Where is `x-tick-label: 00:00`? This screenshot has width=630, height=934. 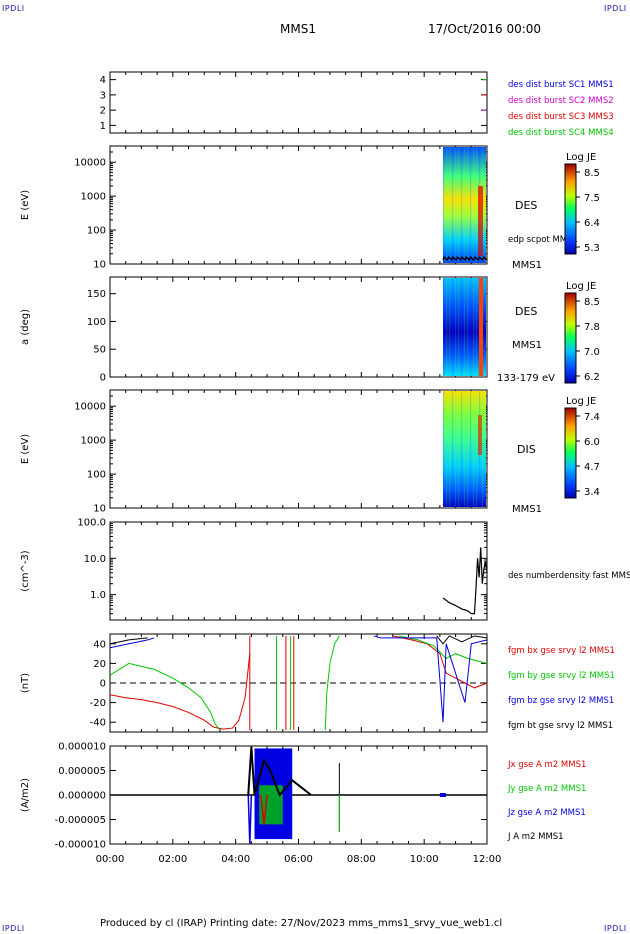 x-tick-label: 00:00 is located at coordinates (110, 859).